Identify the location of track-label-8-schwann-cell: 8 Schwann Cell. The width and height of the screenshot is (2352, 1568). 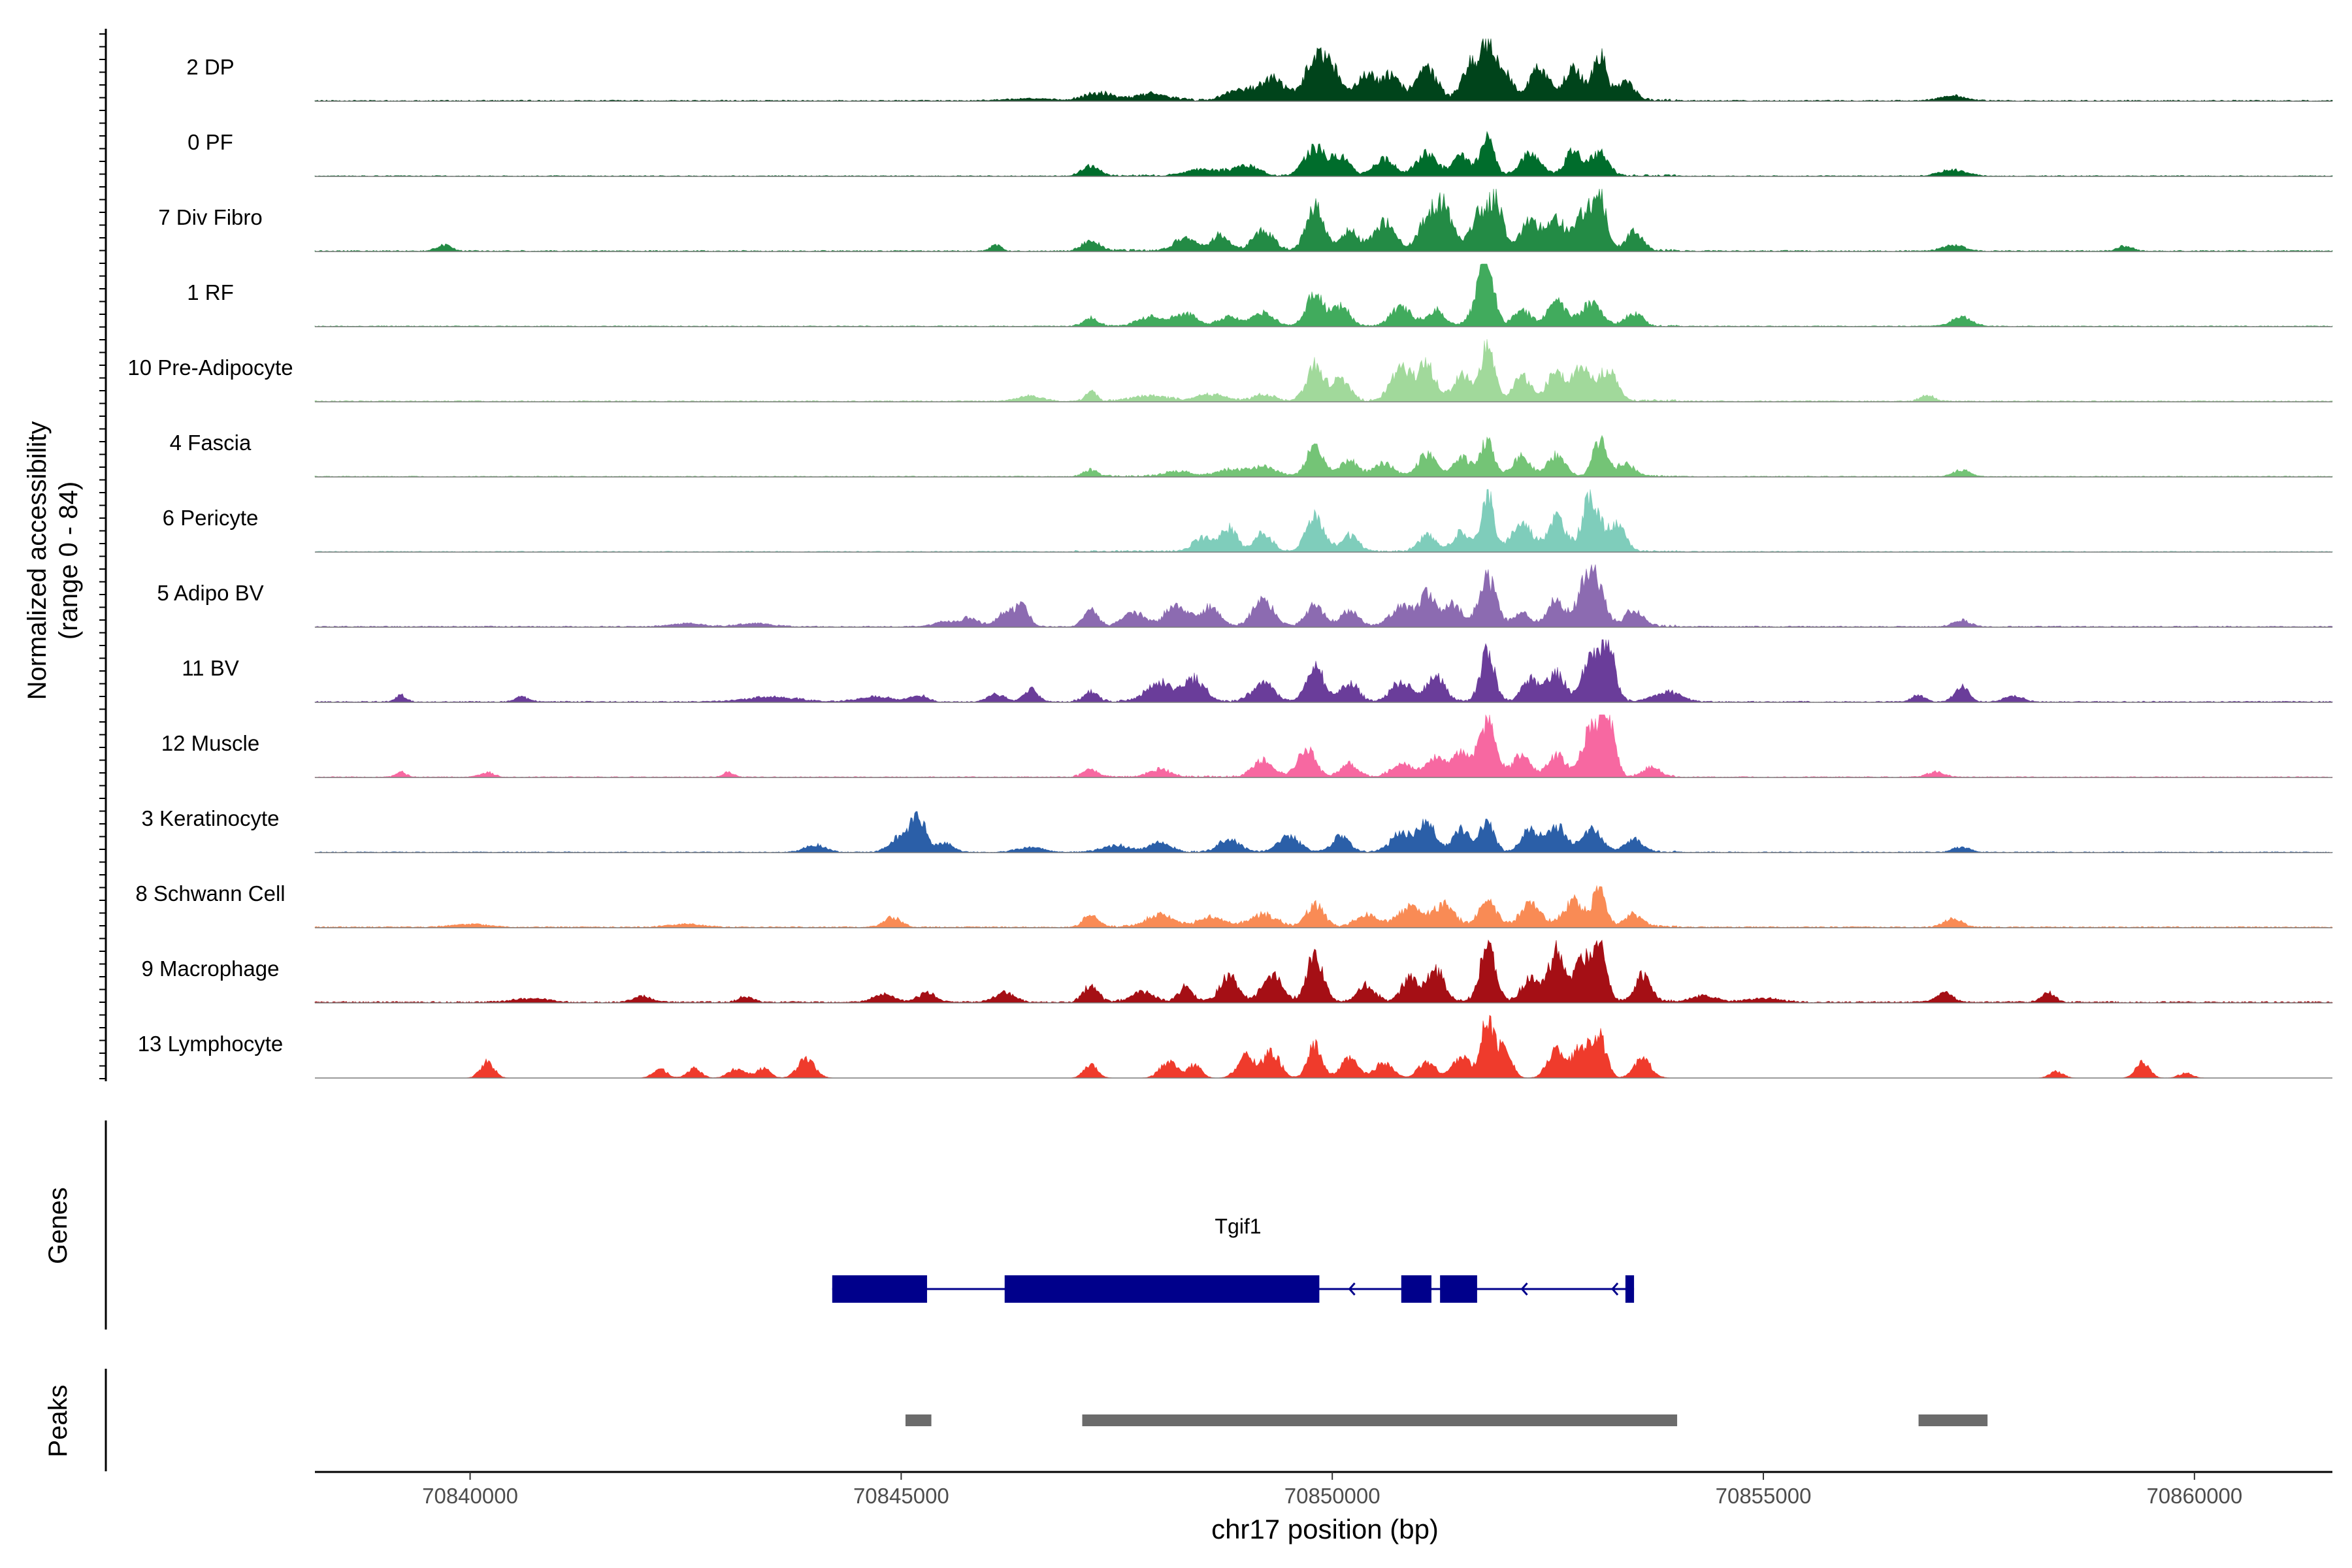
(210, 893).